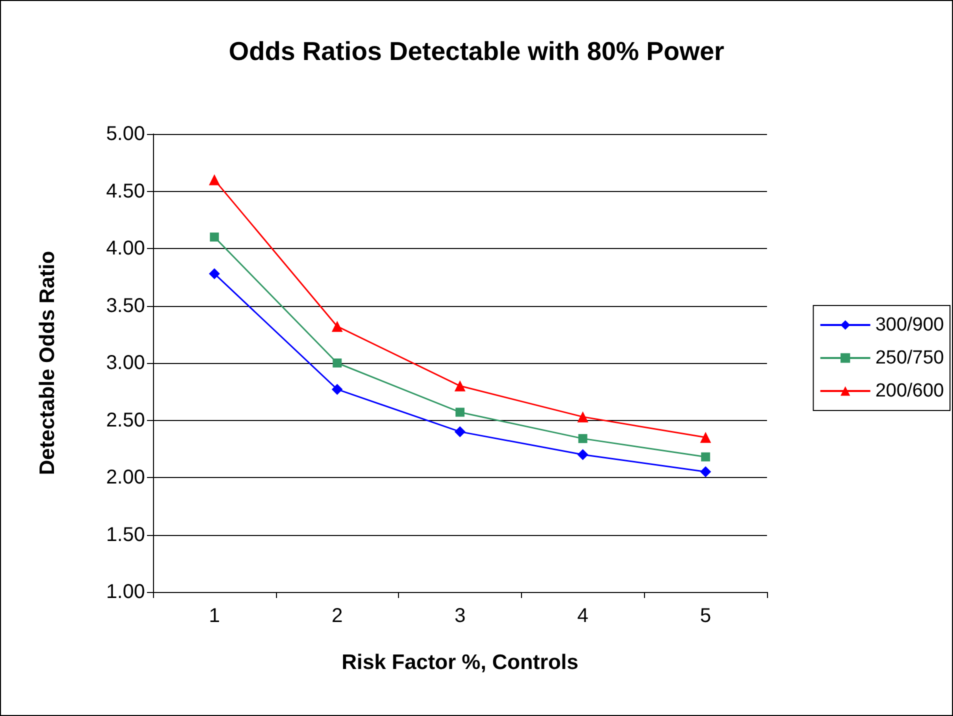 This screenshot has width=953, height=716. Describe the element at coordinates (47, 363) in the screenshot. I see `y-axis-title: Detectable Odds Ratio` at that location.